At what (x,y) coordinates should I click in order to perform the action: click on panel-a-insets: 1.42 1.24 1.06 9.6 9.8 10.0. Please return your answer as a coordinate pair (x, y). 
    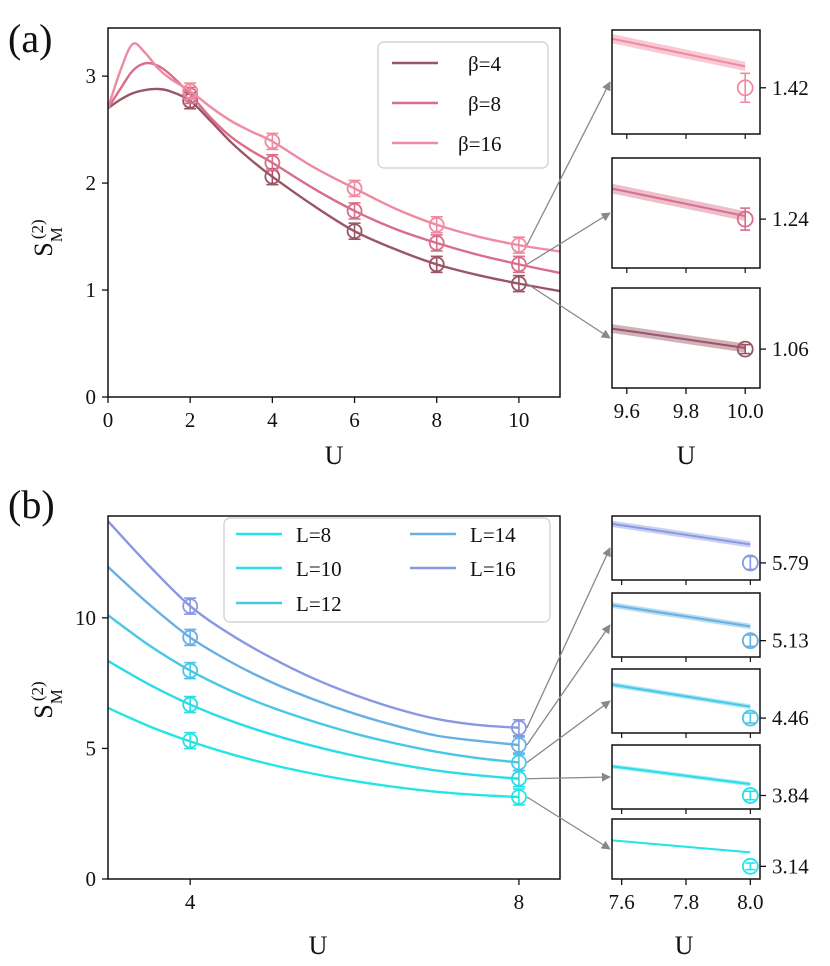
    Looking at the image, I should click on (710, 226).